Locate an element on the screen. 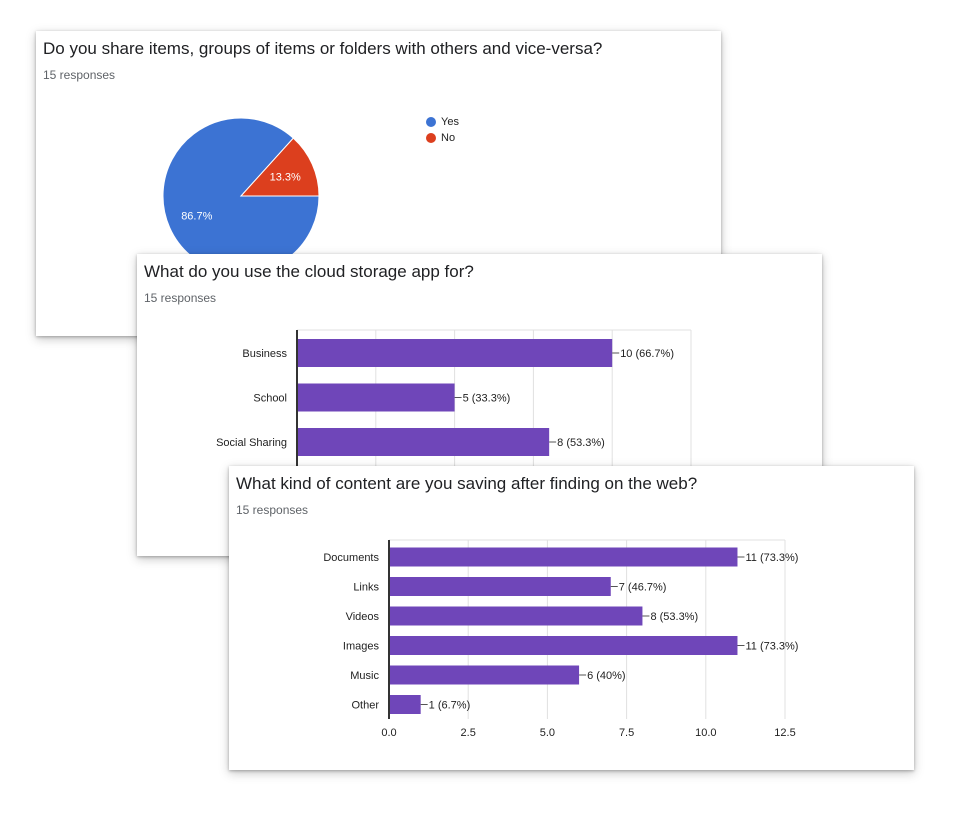  legend-swatch-yes is located at coordinates (431, 122).